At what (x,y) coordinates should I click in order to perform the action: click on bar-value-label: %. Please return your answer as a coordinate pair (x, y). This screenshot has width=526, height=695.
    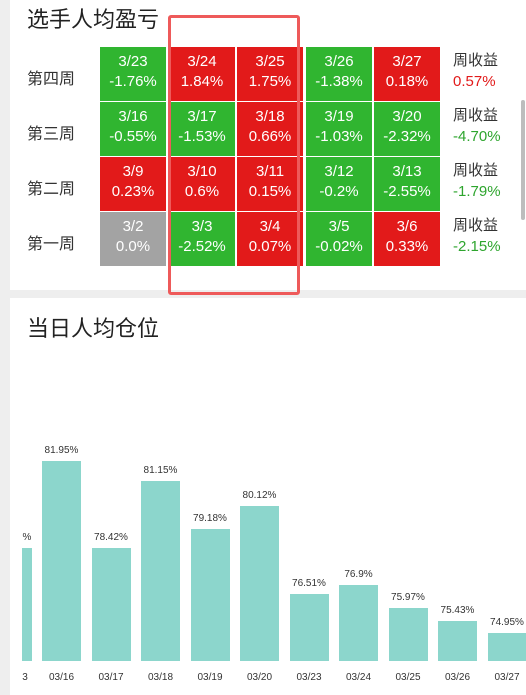
    Looking at the image, I should click on (27, 538).